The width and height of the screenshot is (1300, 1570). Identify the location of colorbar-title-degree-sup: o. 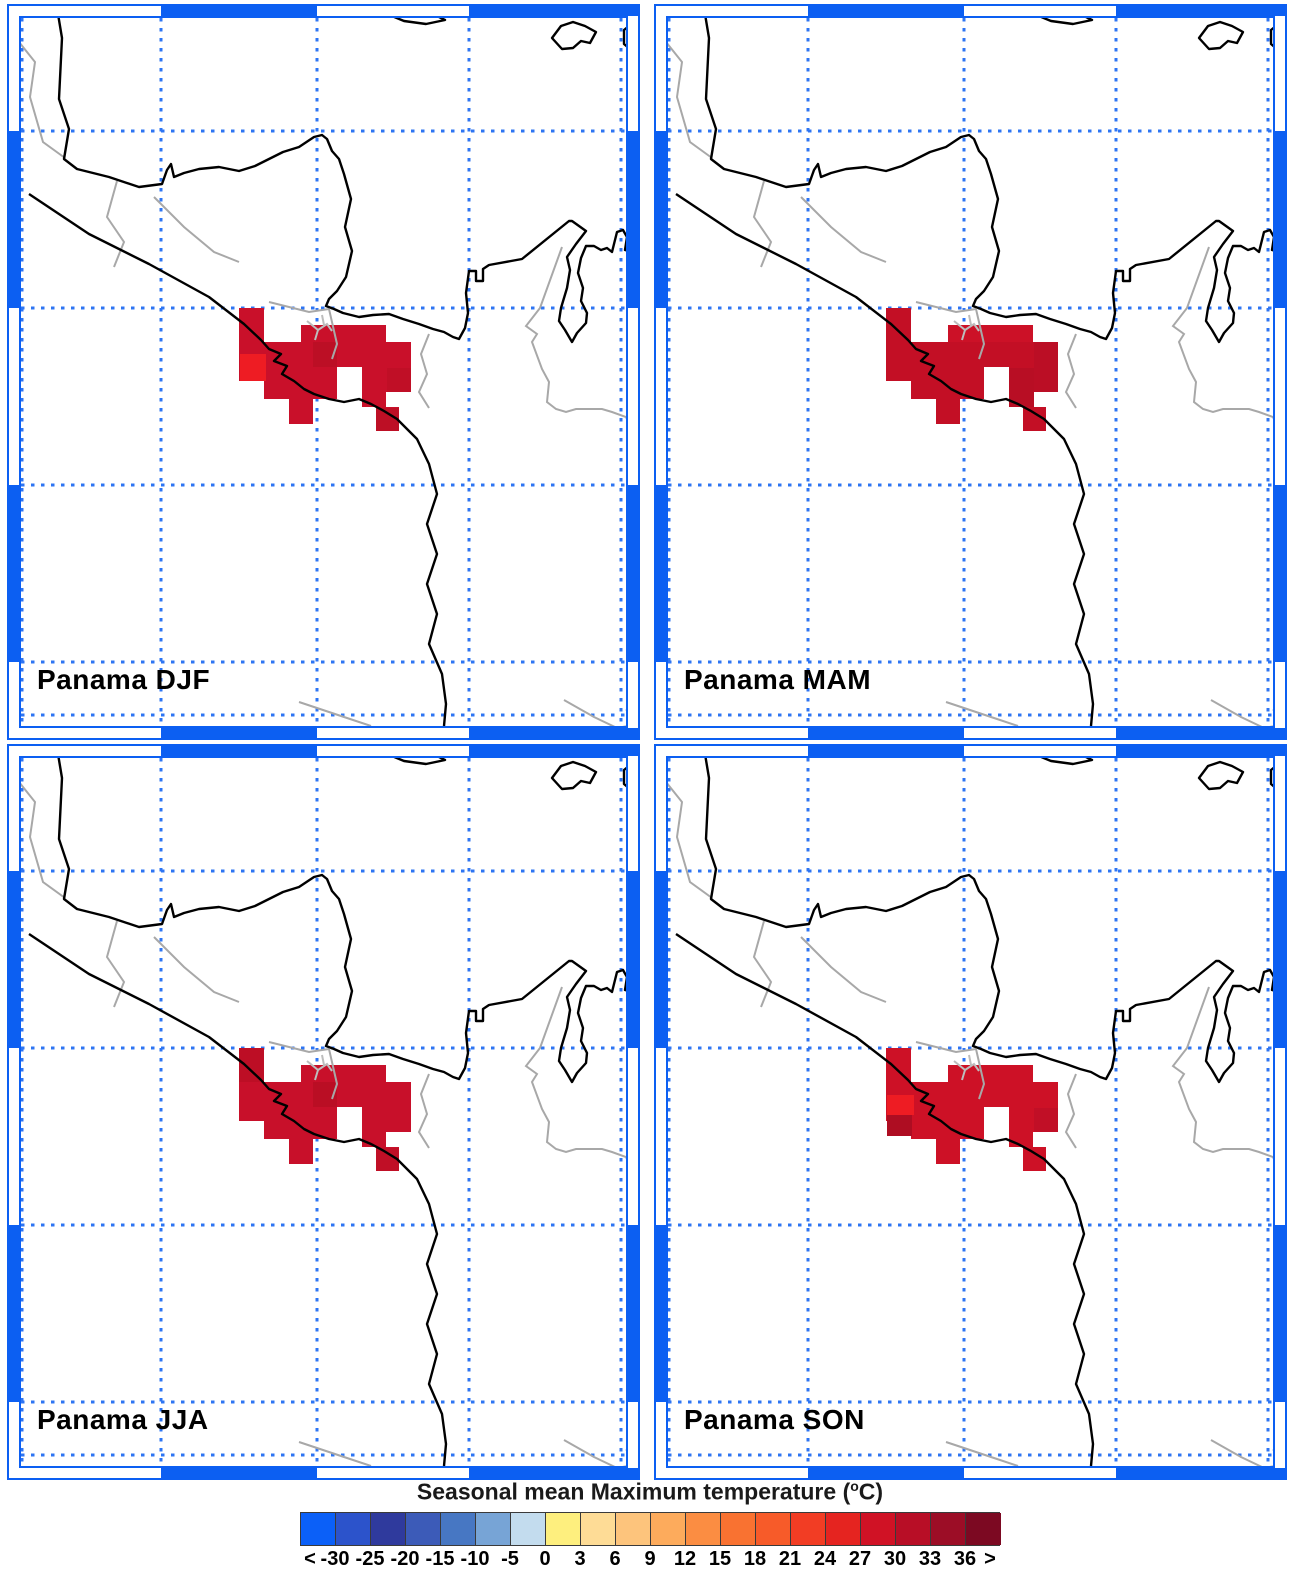
(854, 1486).